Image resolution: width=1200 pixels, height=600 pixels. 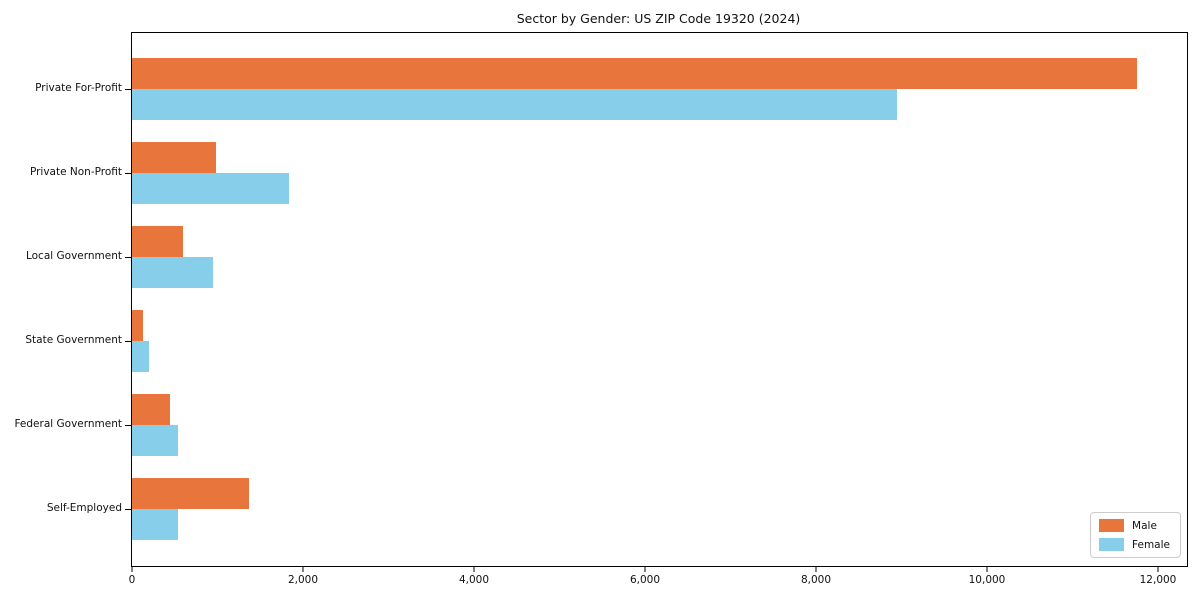 I want to click on x-tick-label: 6,000, so click(x=645, y=580).